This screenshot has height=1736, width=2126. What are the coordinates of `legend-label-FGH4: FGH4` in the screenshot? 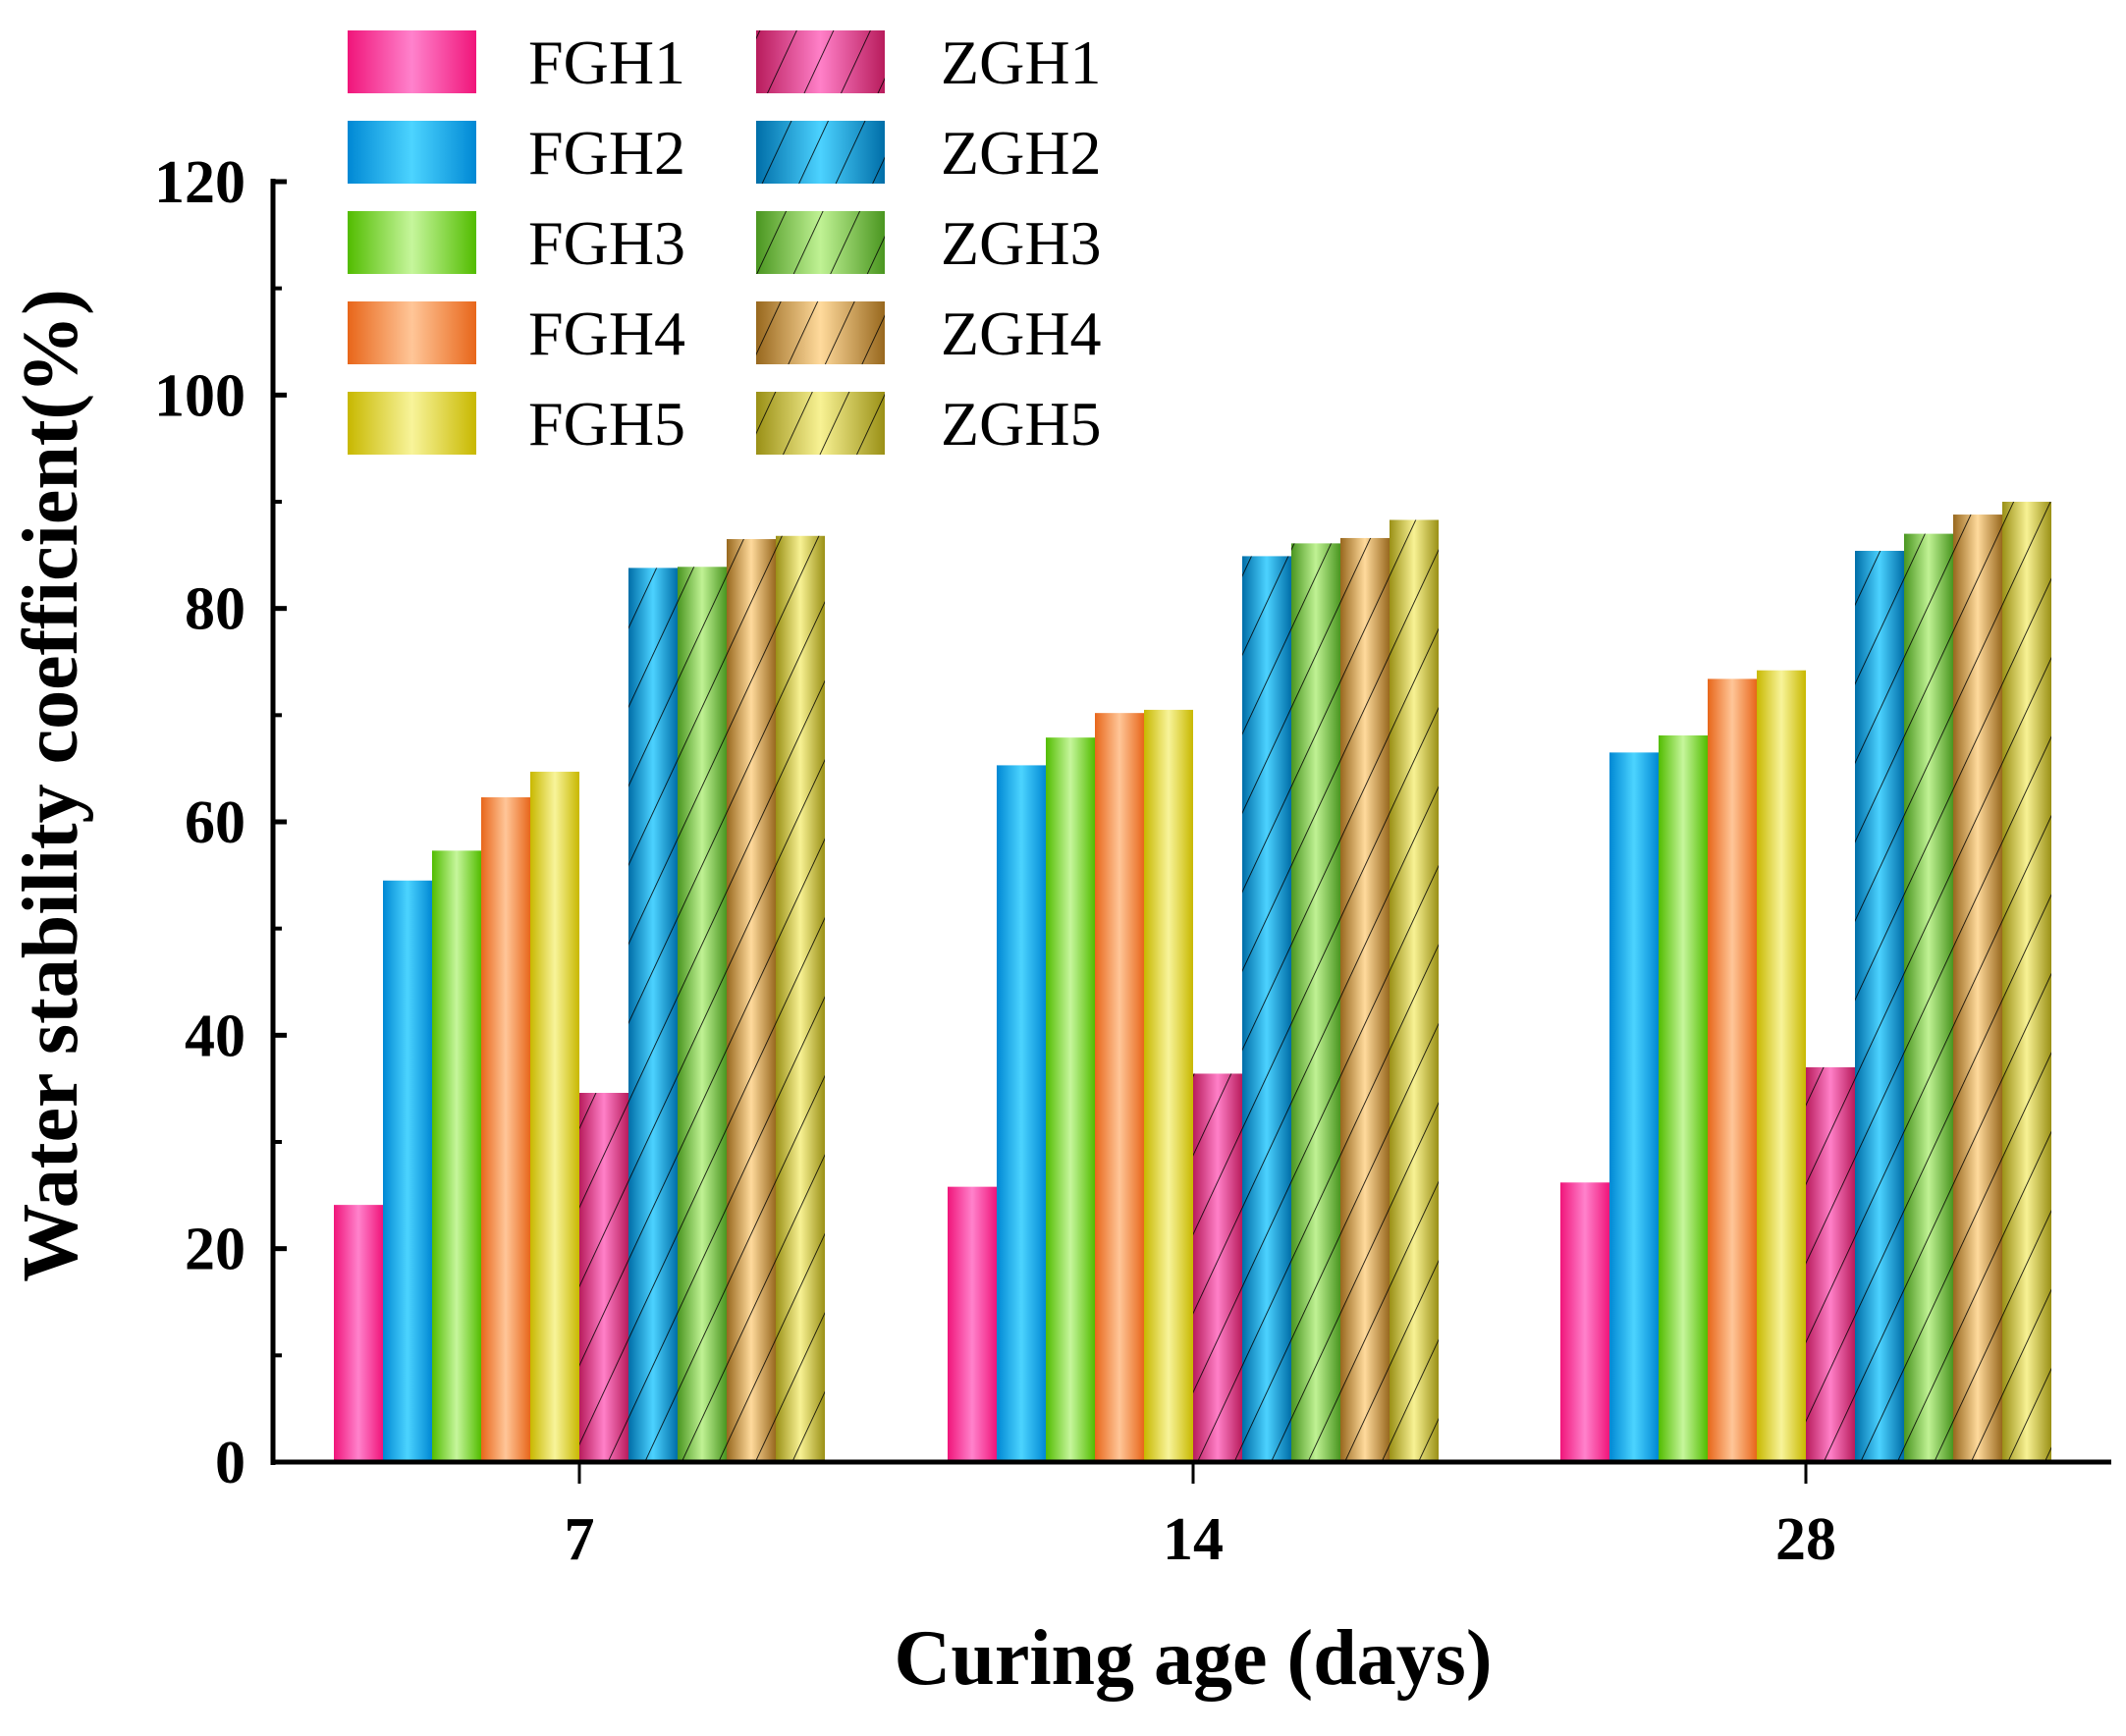 It's located at (607, 333).